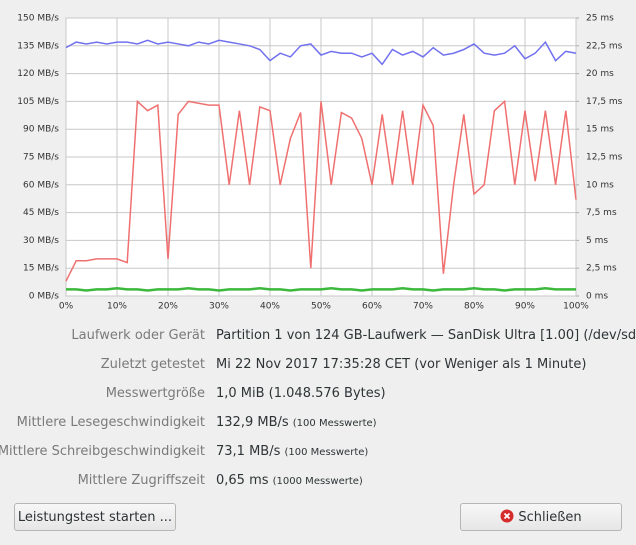  Describe the element at coordinates (66, 307) in the screenshot. I see `x-tick-label: 0%` at that location.